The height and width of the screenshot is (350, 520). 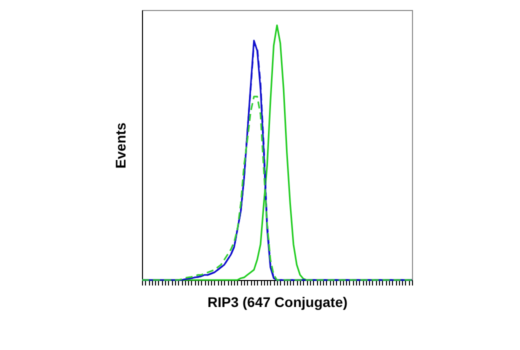 I want to click on y-axis-title: Events, so click(x=120, y=145).